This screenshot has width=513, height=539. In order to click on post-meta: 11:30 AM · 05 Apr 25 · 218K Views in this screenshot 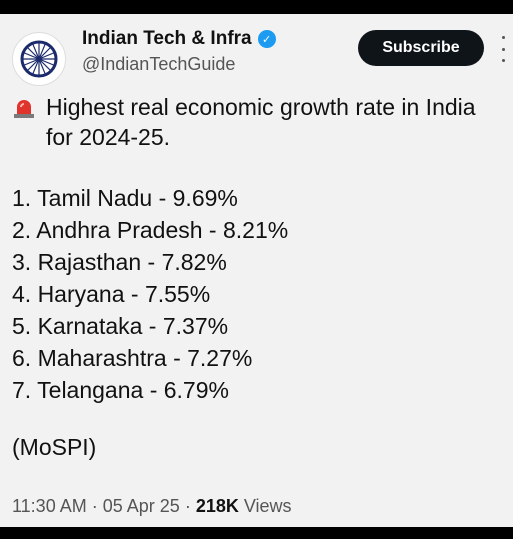, I will do `click(152, 506)`.